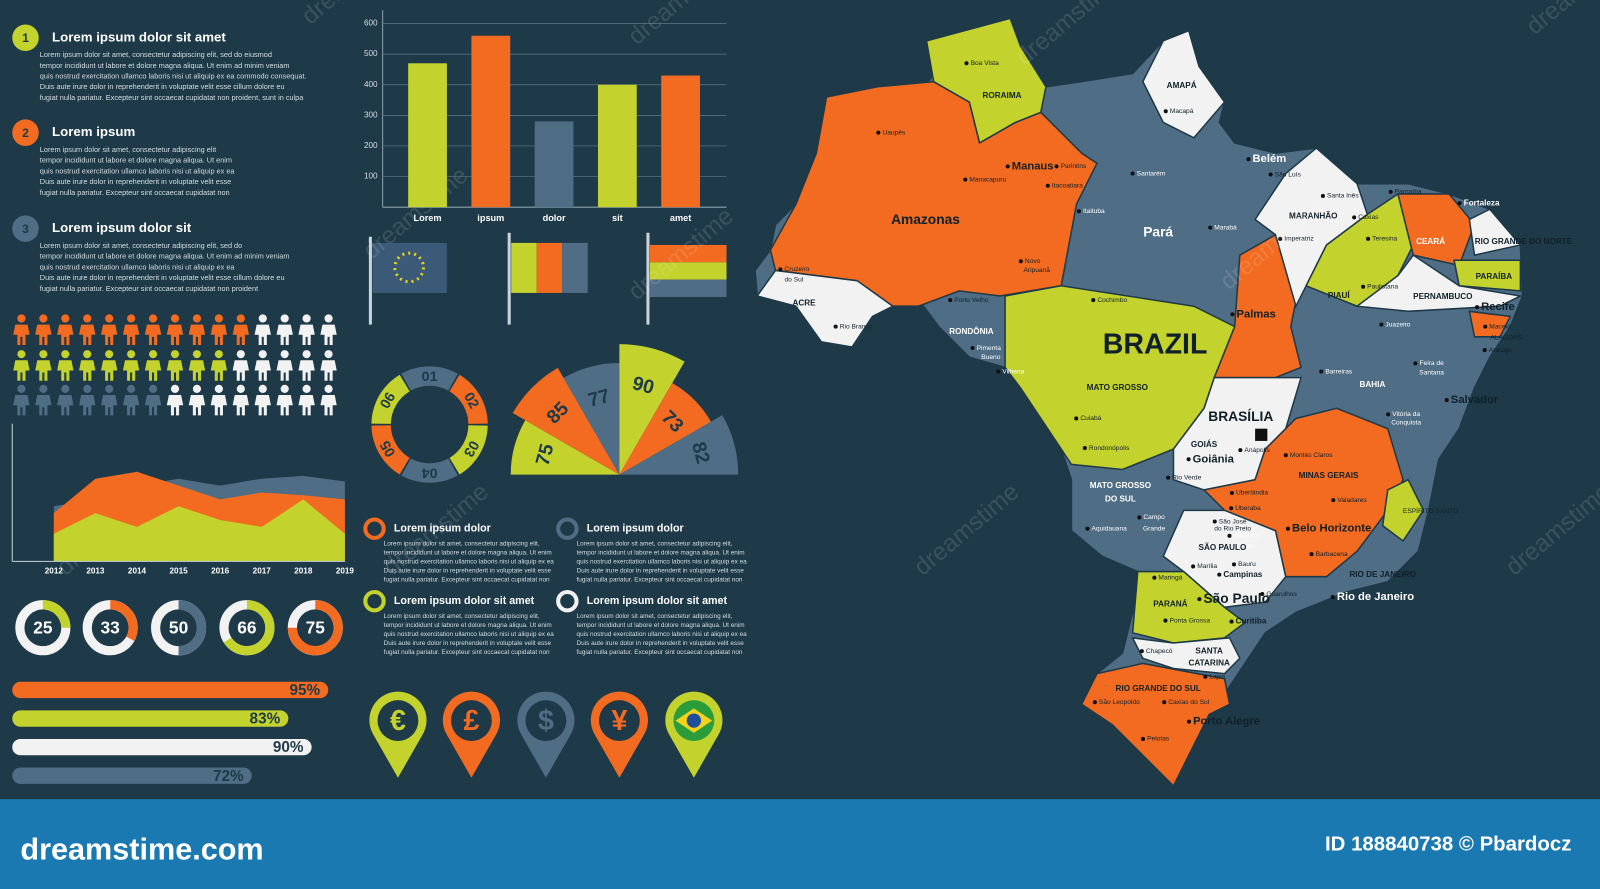 This screenshot has width=1600, height=889. I want to click on y-tick-label: 500, so click(371, 53).